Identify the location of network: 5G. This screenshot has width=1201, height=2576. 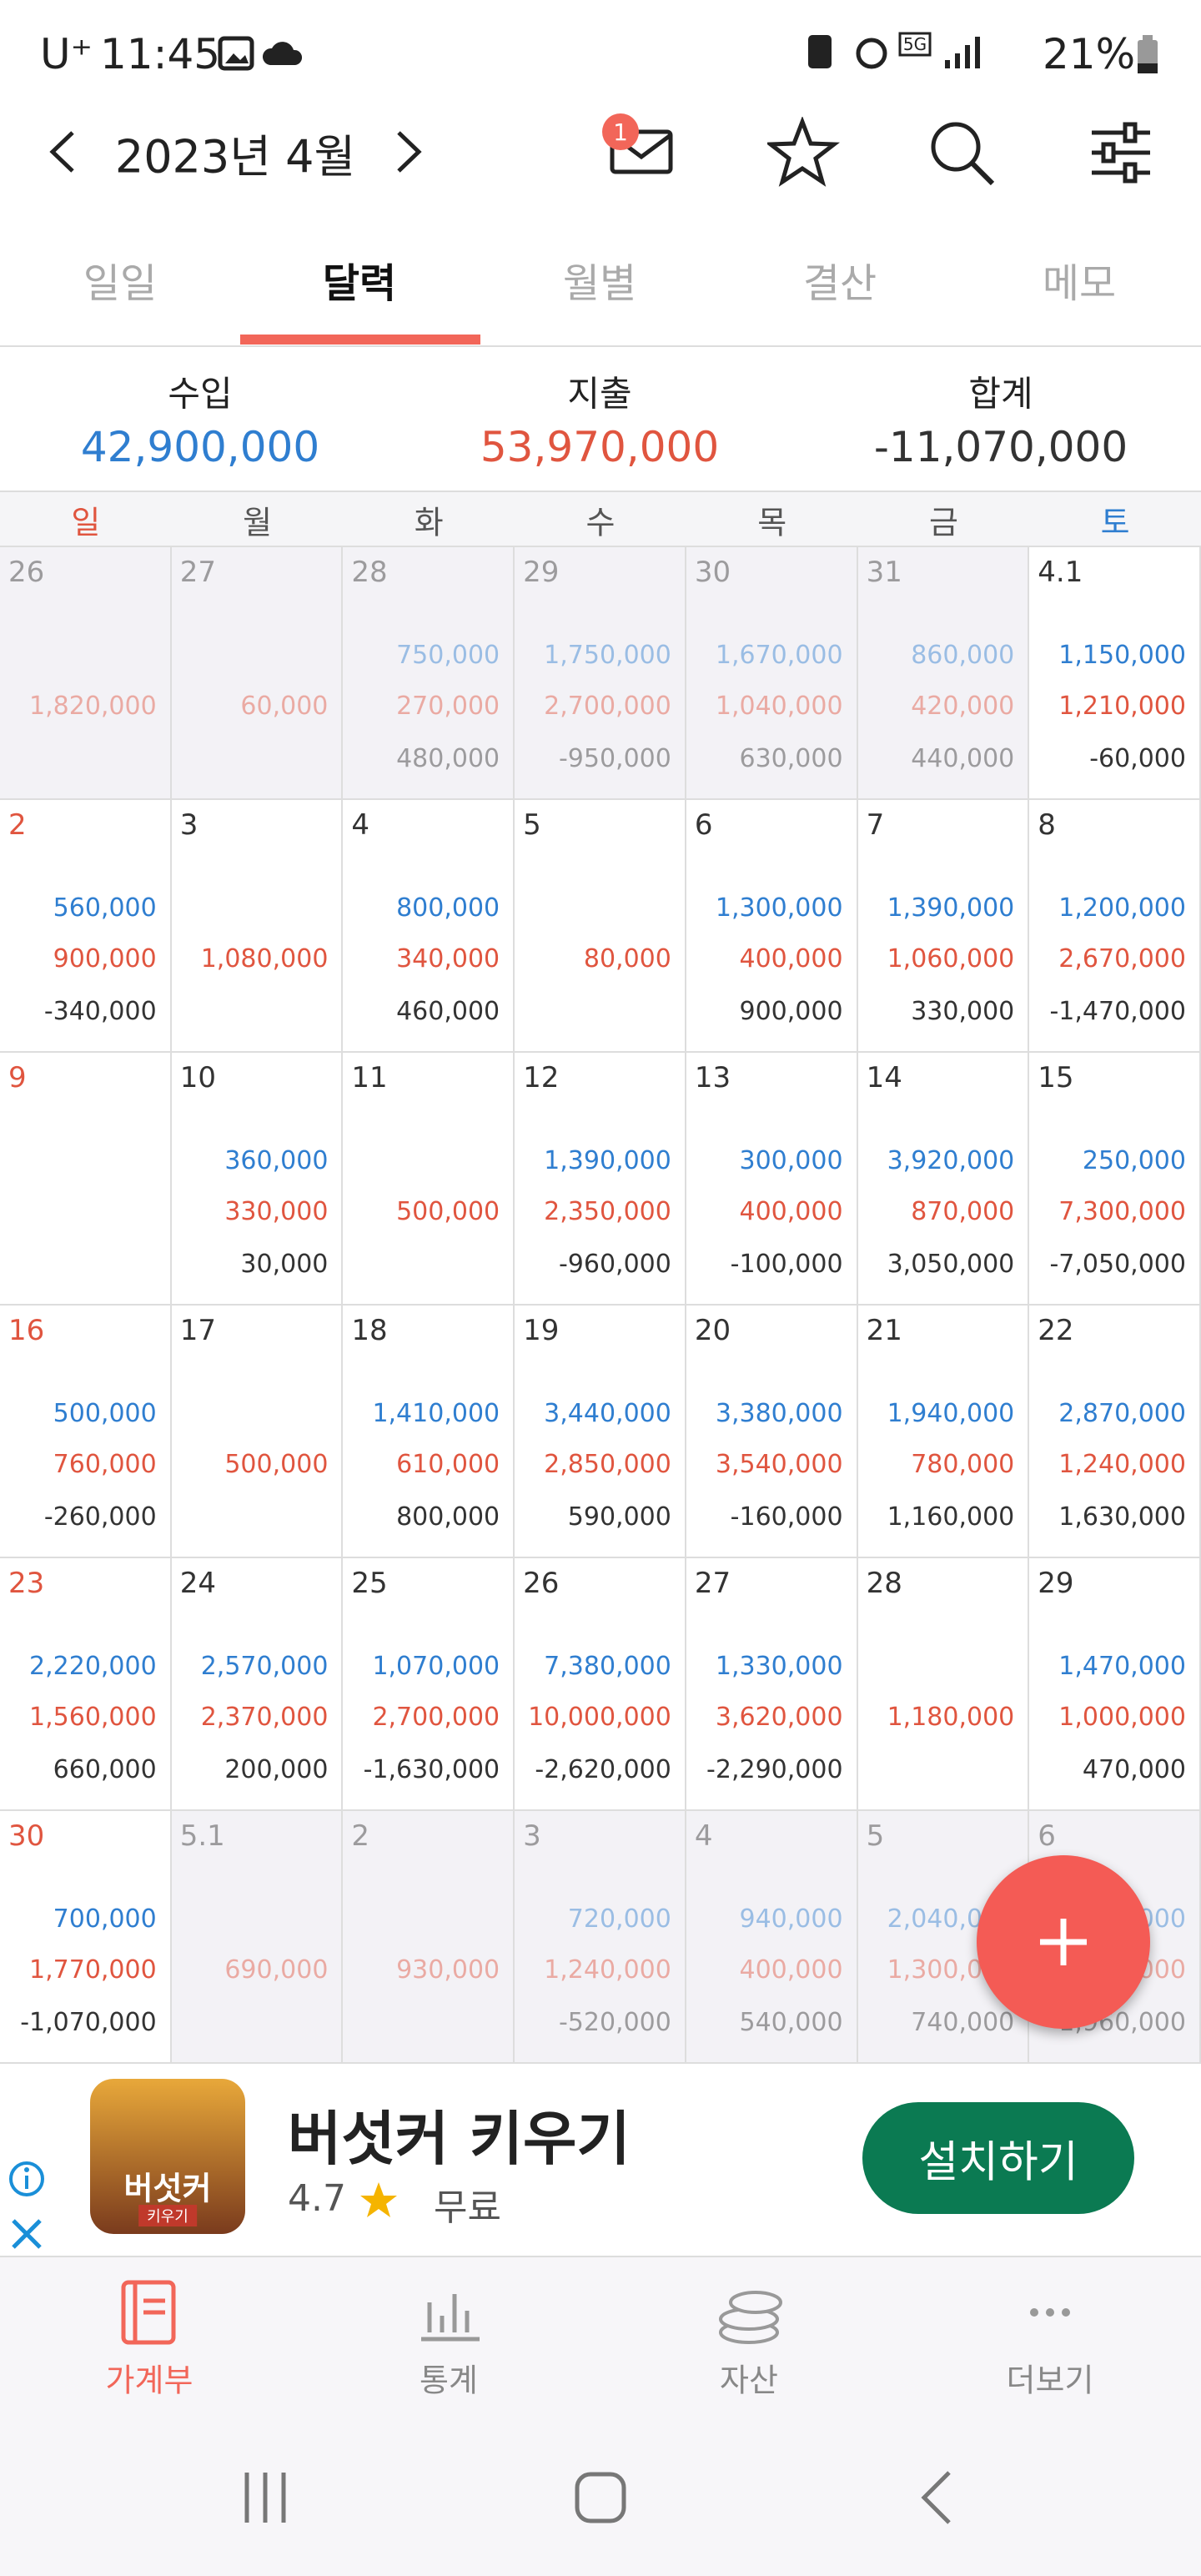
(915, 44).